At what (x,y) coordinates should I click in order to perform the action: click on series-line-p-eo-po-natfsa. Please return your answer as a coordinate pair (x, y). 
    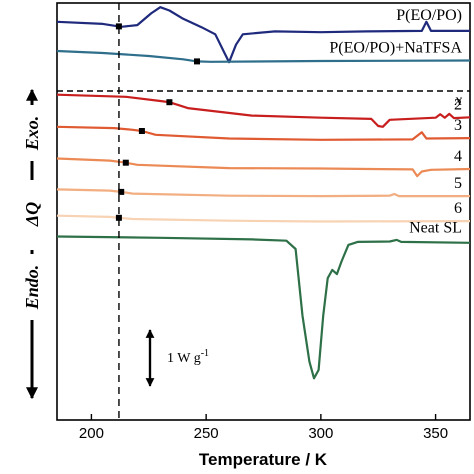
    Looking at the image, I should click on (263, 56).